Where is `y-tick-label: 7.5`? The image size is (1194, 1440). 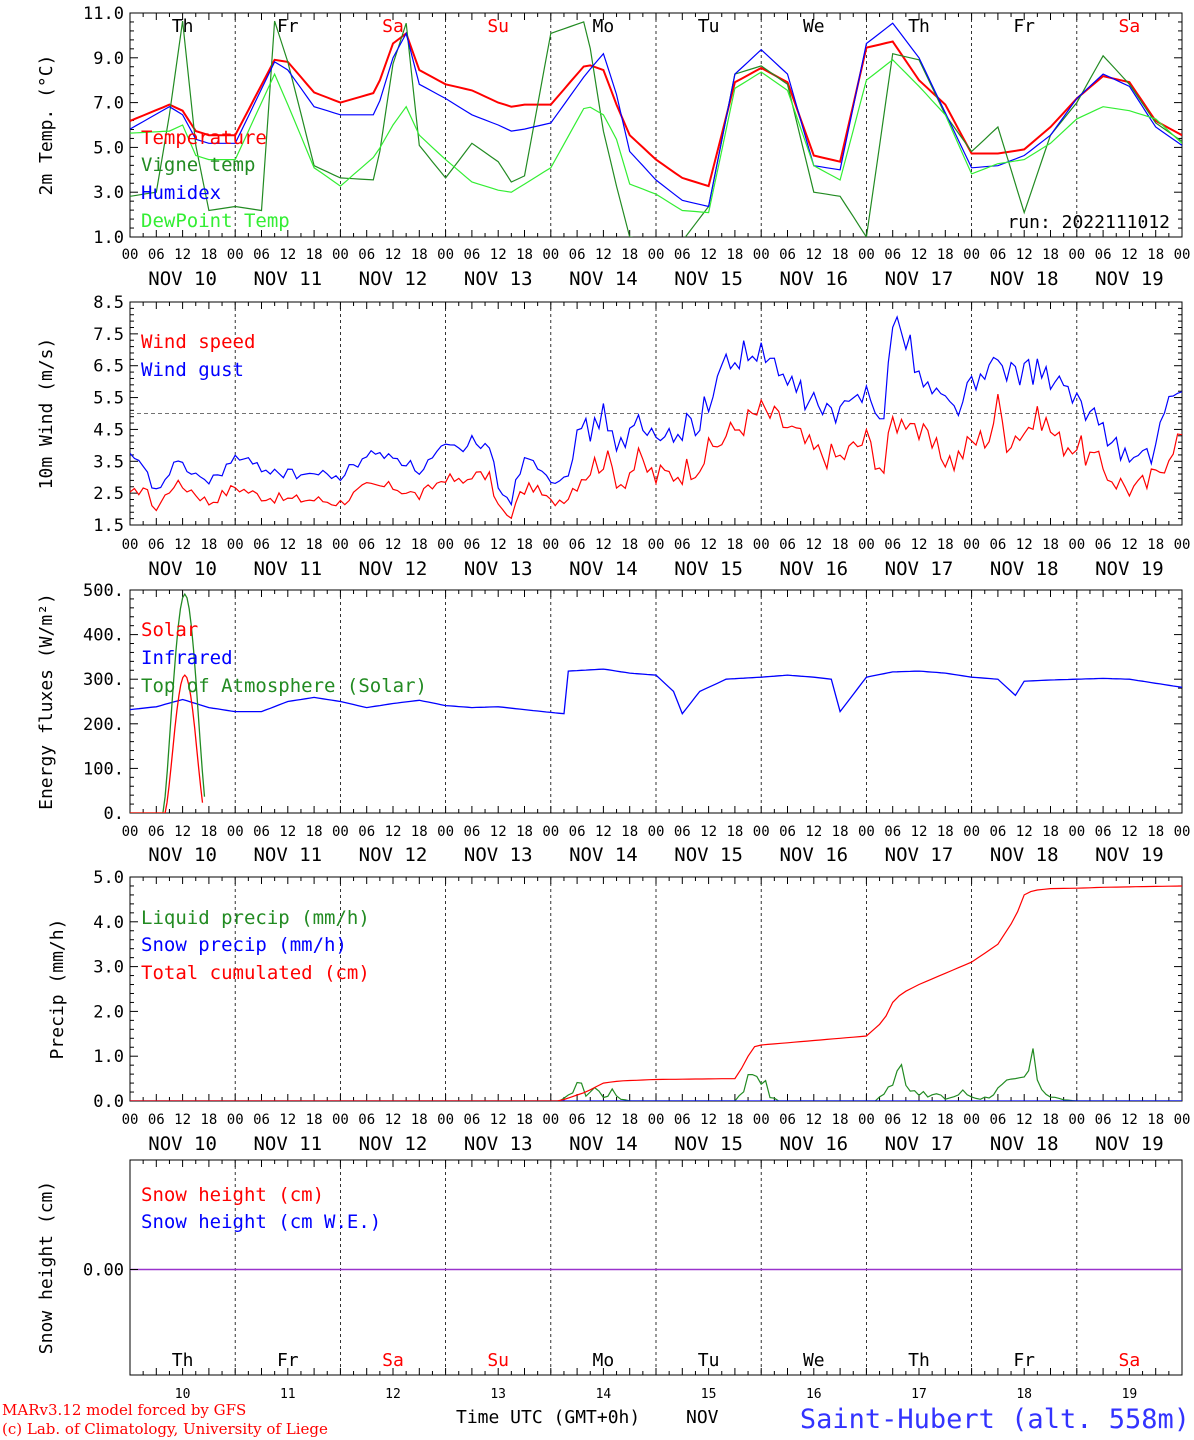 y-tick-label: 7.5 is located at coordinates (108, 335).